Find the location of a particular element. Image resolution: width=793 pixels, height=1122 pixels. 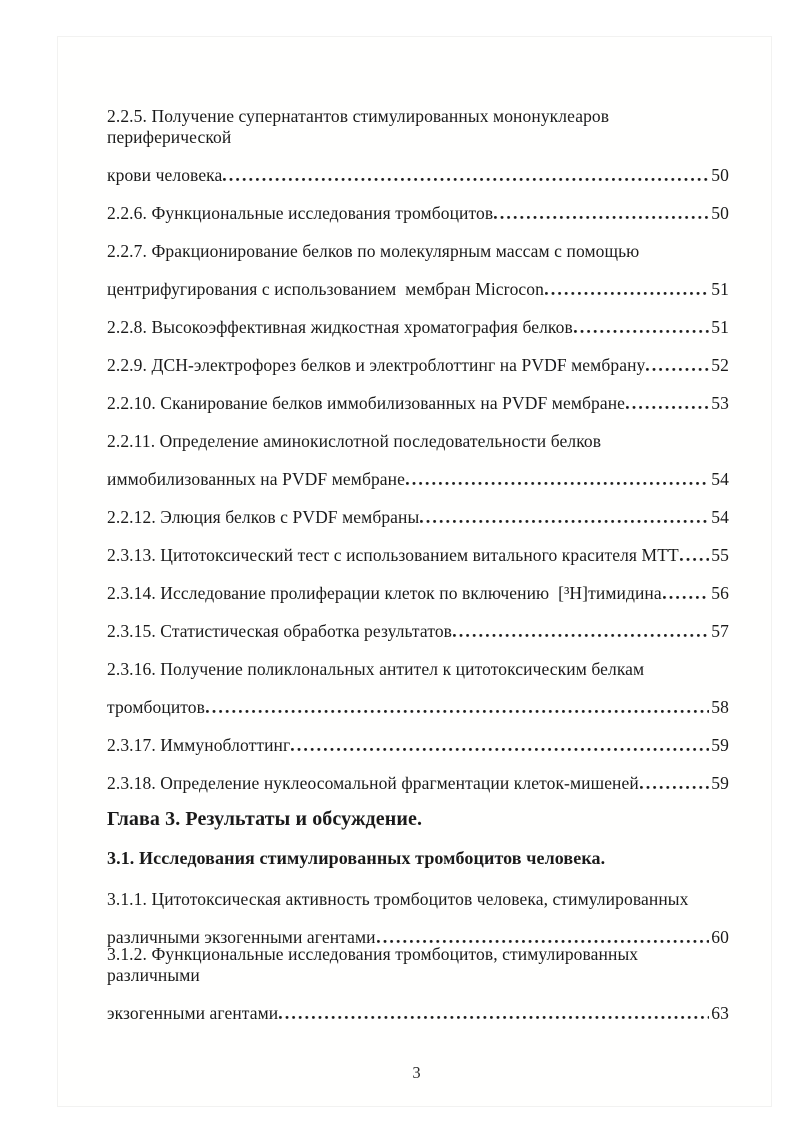

toc-page-number: 53 is located at coordinates (720, 403).